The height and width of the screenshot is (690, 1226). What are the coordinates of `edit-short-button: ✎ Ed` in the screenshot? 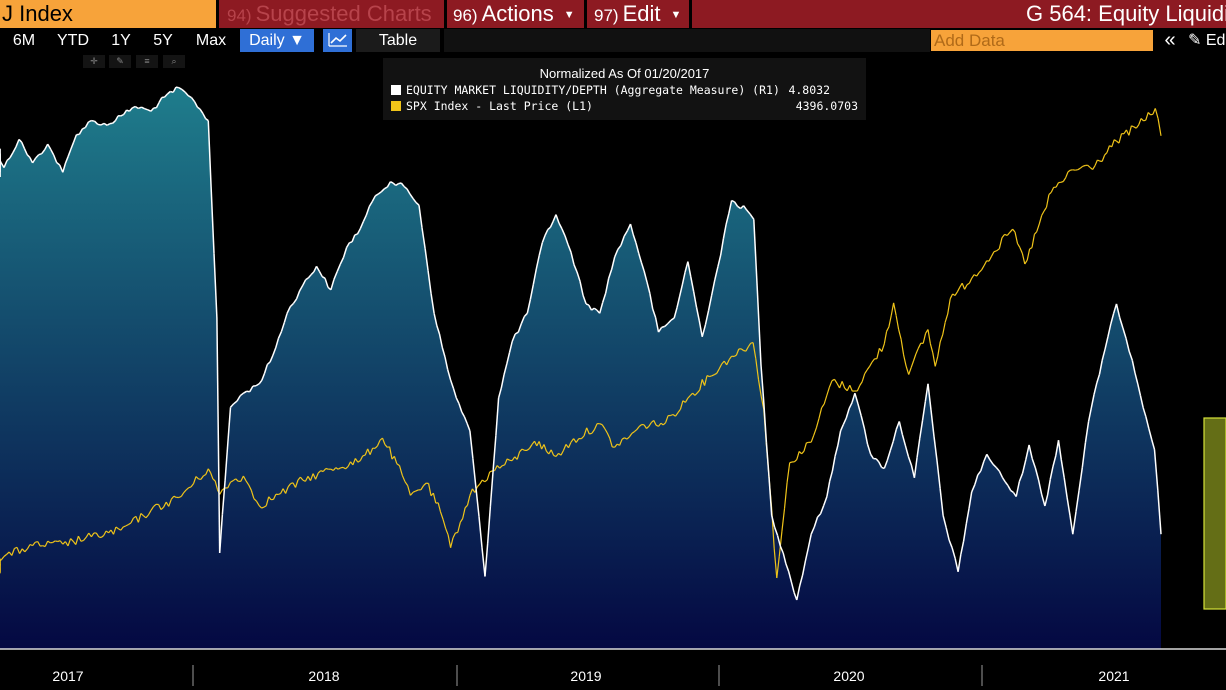 It's located at (1207, 40).